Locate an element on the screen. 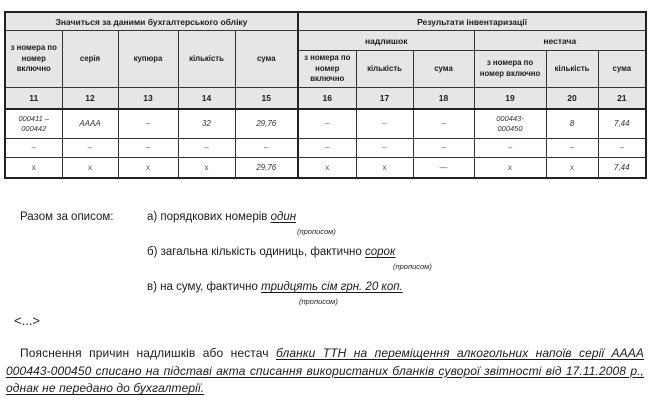 The height and width of the screenshot is (405, 650). table-cell: — is located at coordinates (443, 167).